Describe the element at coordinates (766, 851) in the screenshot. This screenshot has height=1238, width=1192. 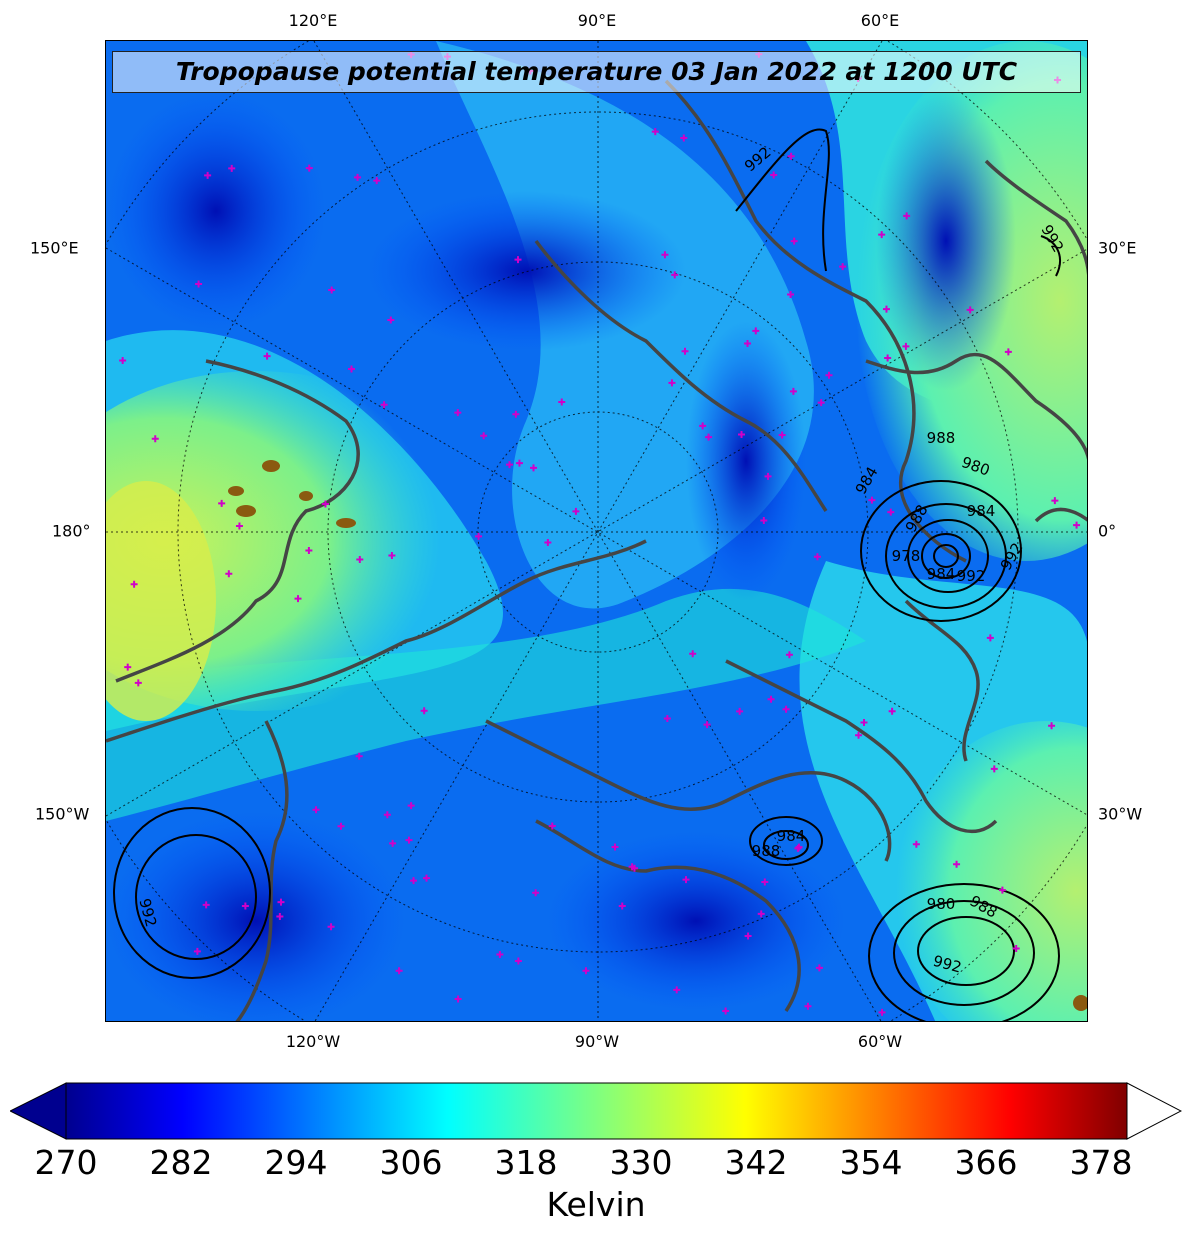
I see `isobar-label: 988` at that location.